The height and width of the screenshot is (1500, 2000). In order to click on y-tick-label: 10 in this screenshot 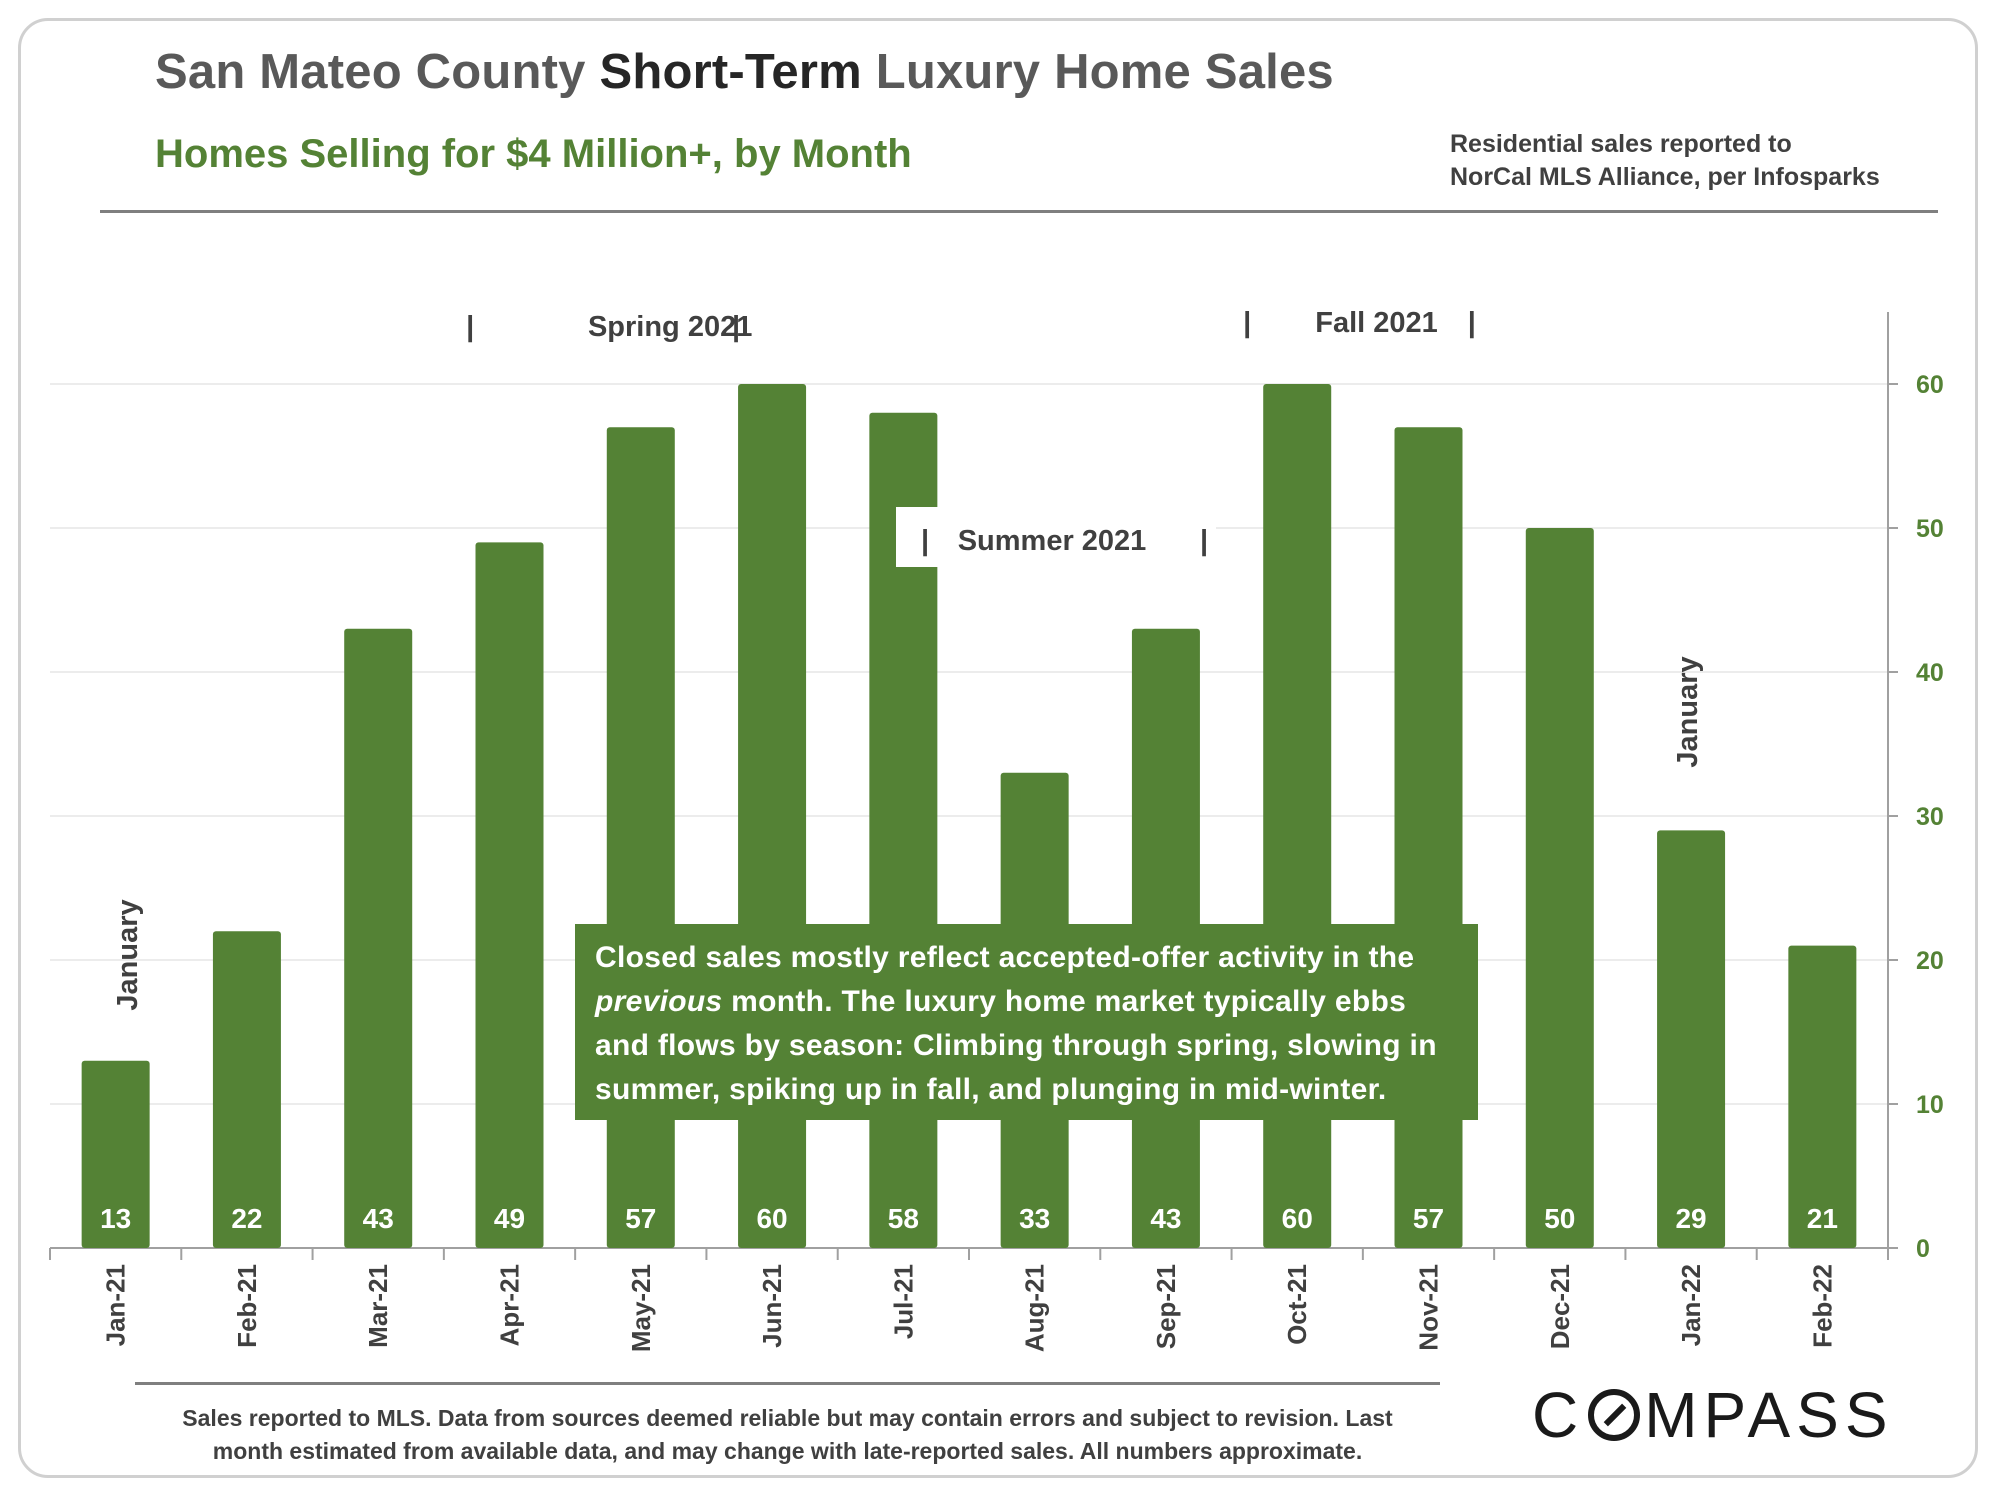, I will do `click(1930, 1105)`.